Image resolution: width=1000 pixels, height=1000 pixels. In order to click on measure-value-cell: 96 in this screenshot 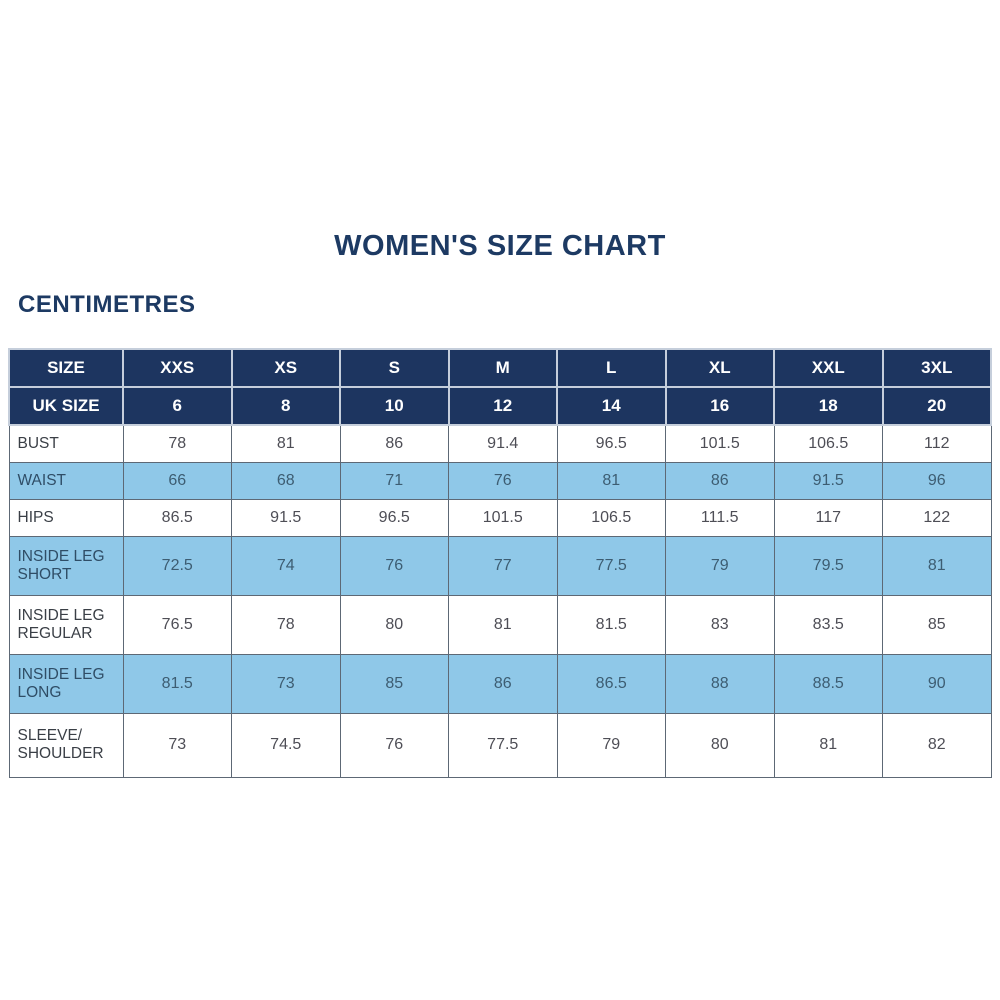, I will do `click(937, 480)`.